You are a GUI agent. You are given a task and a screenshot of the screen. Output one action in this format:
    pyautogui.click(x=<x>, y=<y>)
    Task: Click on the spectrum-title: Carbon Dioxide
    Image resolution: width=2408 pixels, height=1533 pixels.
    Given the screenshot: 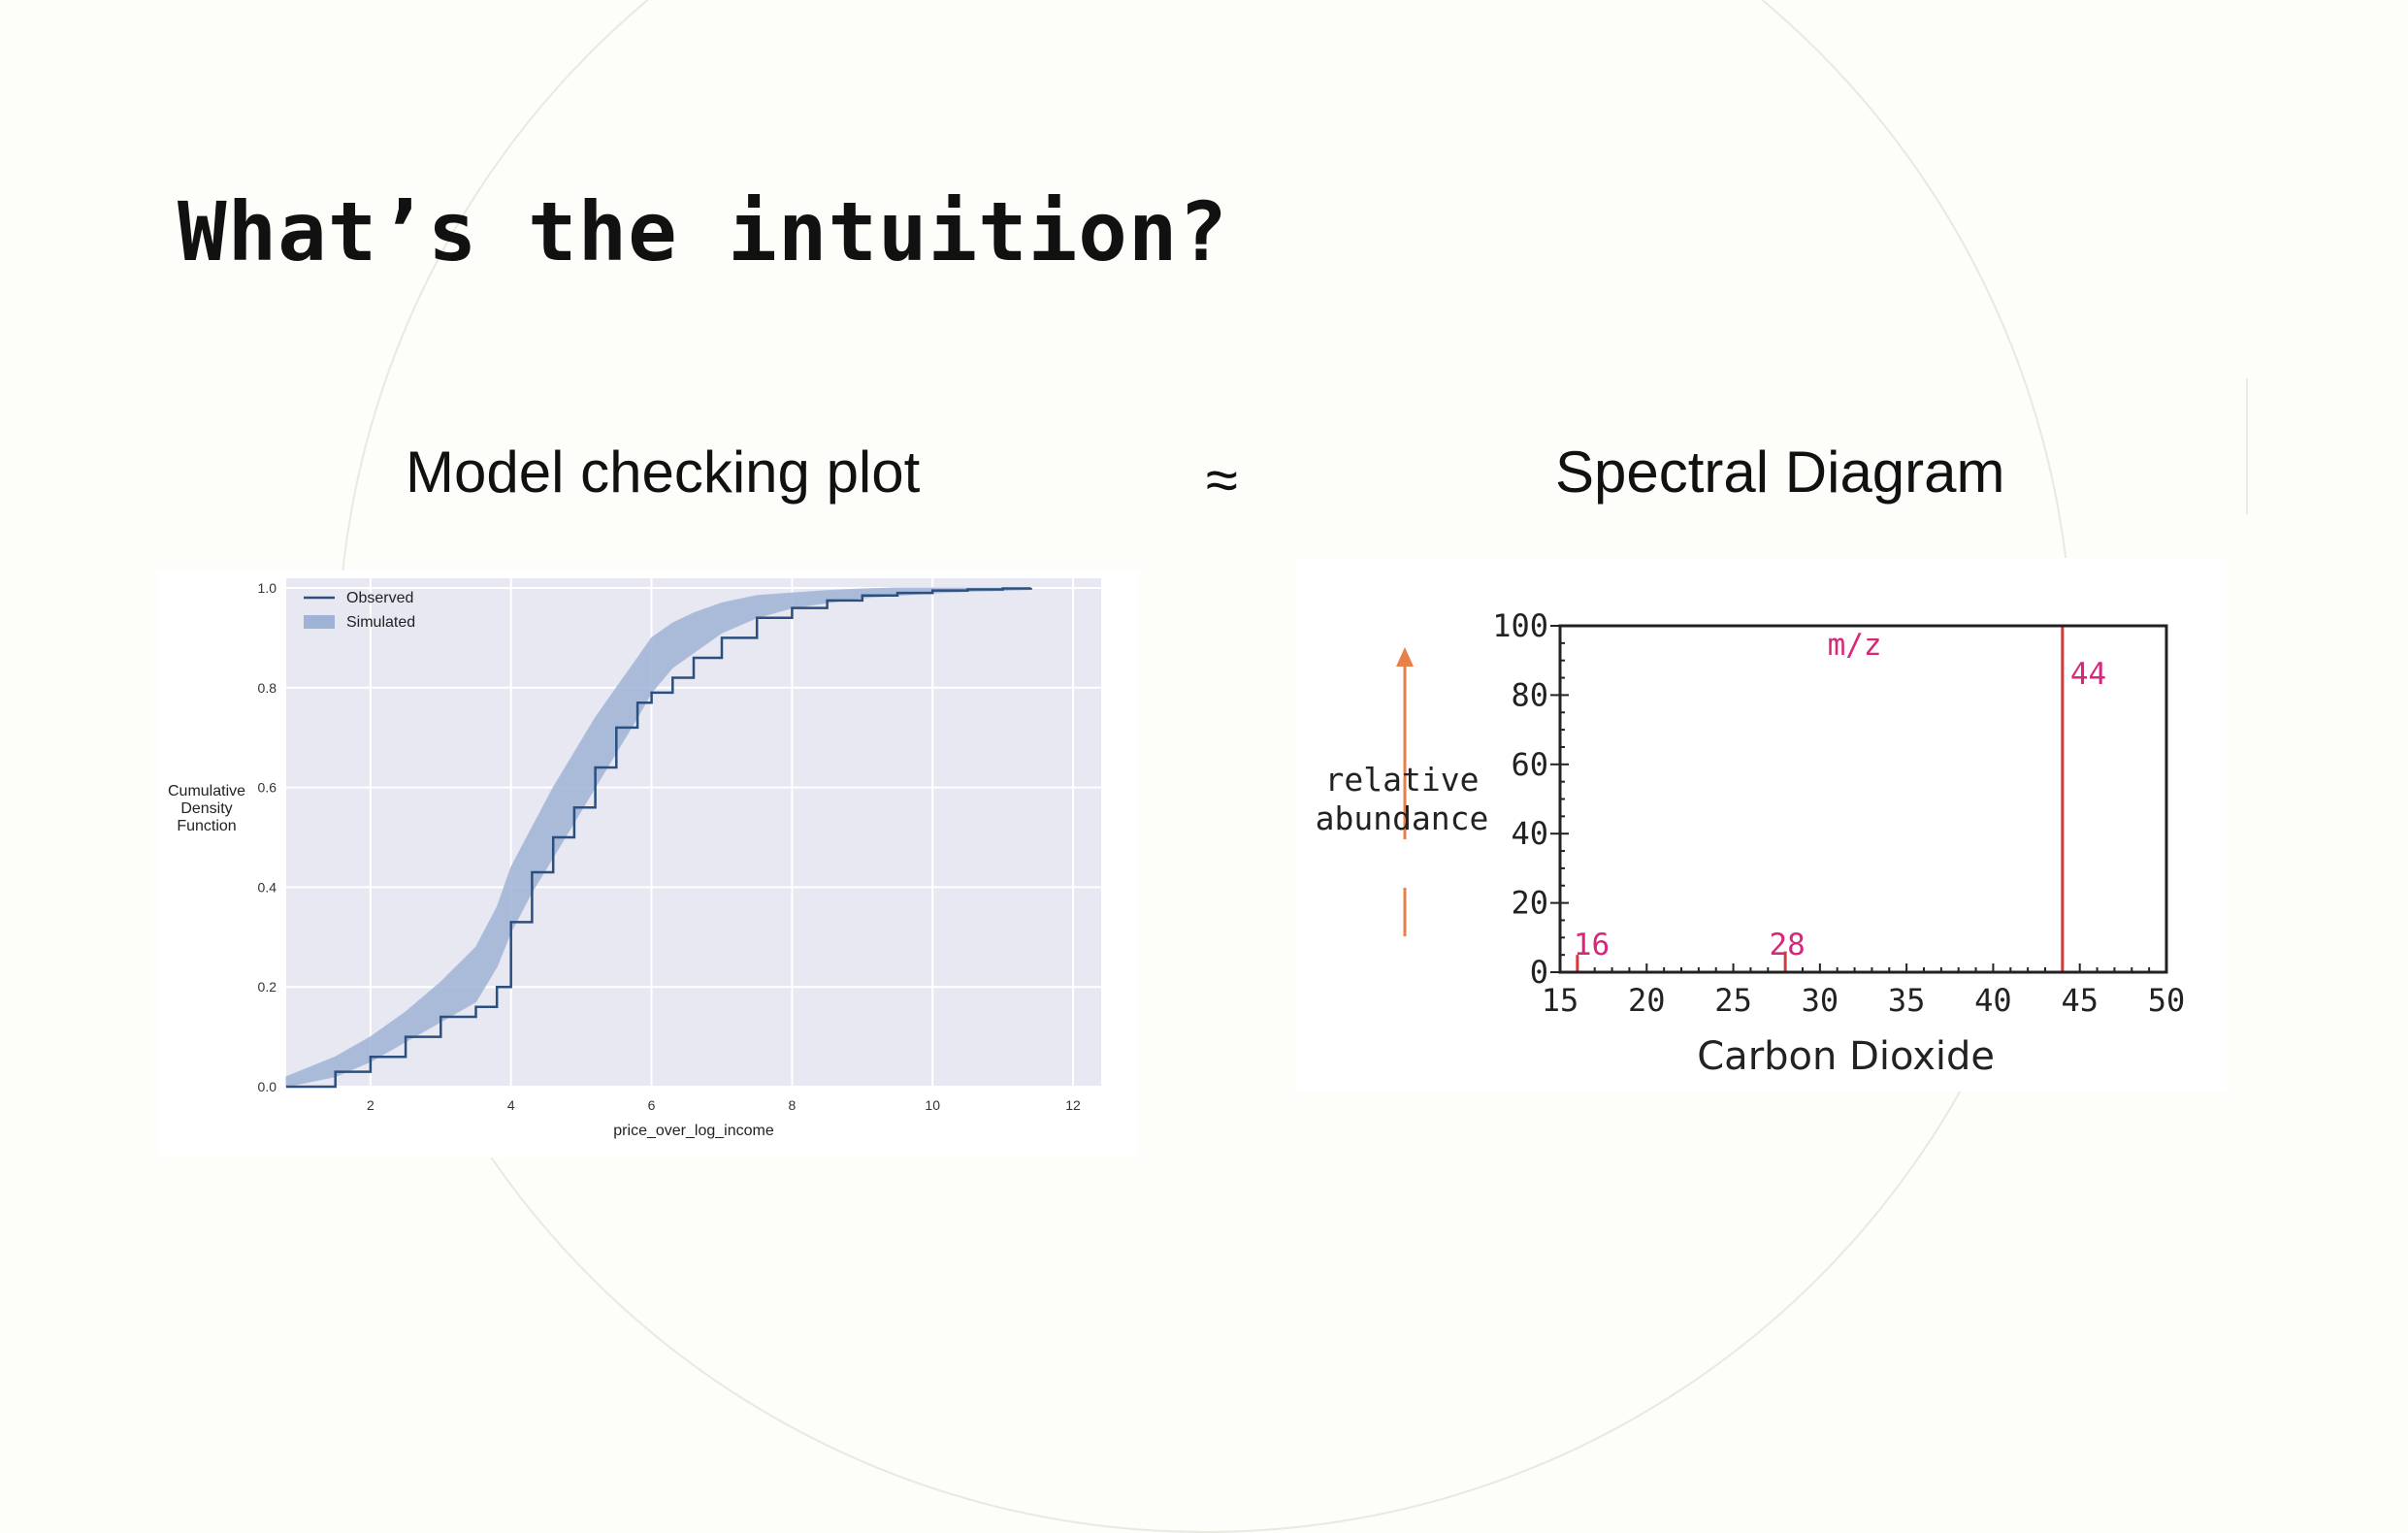 What is the action you would take?
    pyautogui.click(x=1846, y=1056)
    